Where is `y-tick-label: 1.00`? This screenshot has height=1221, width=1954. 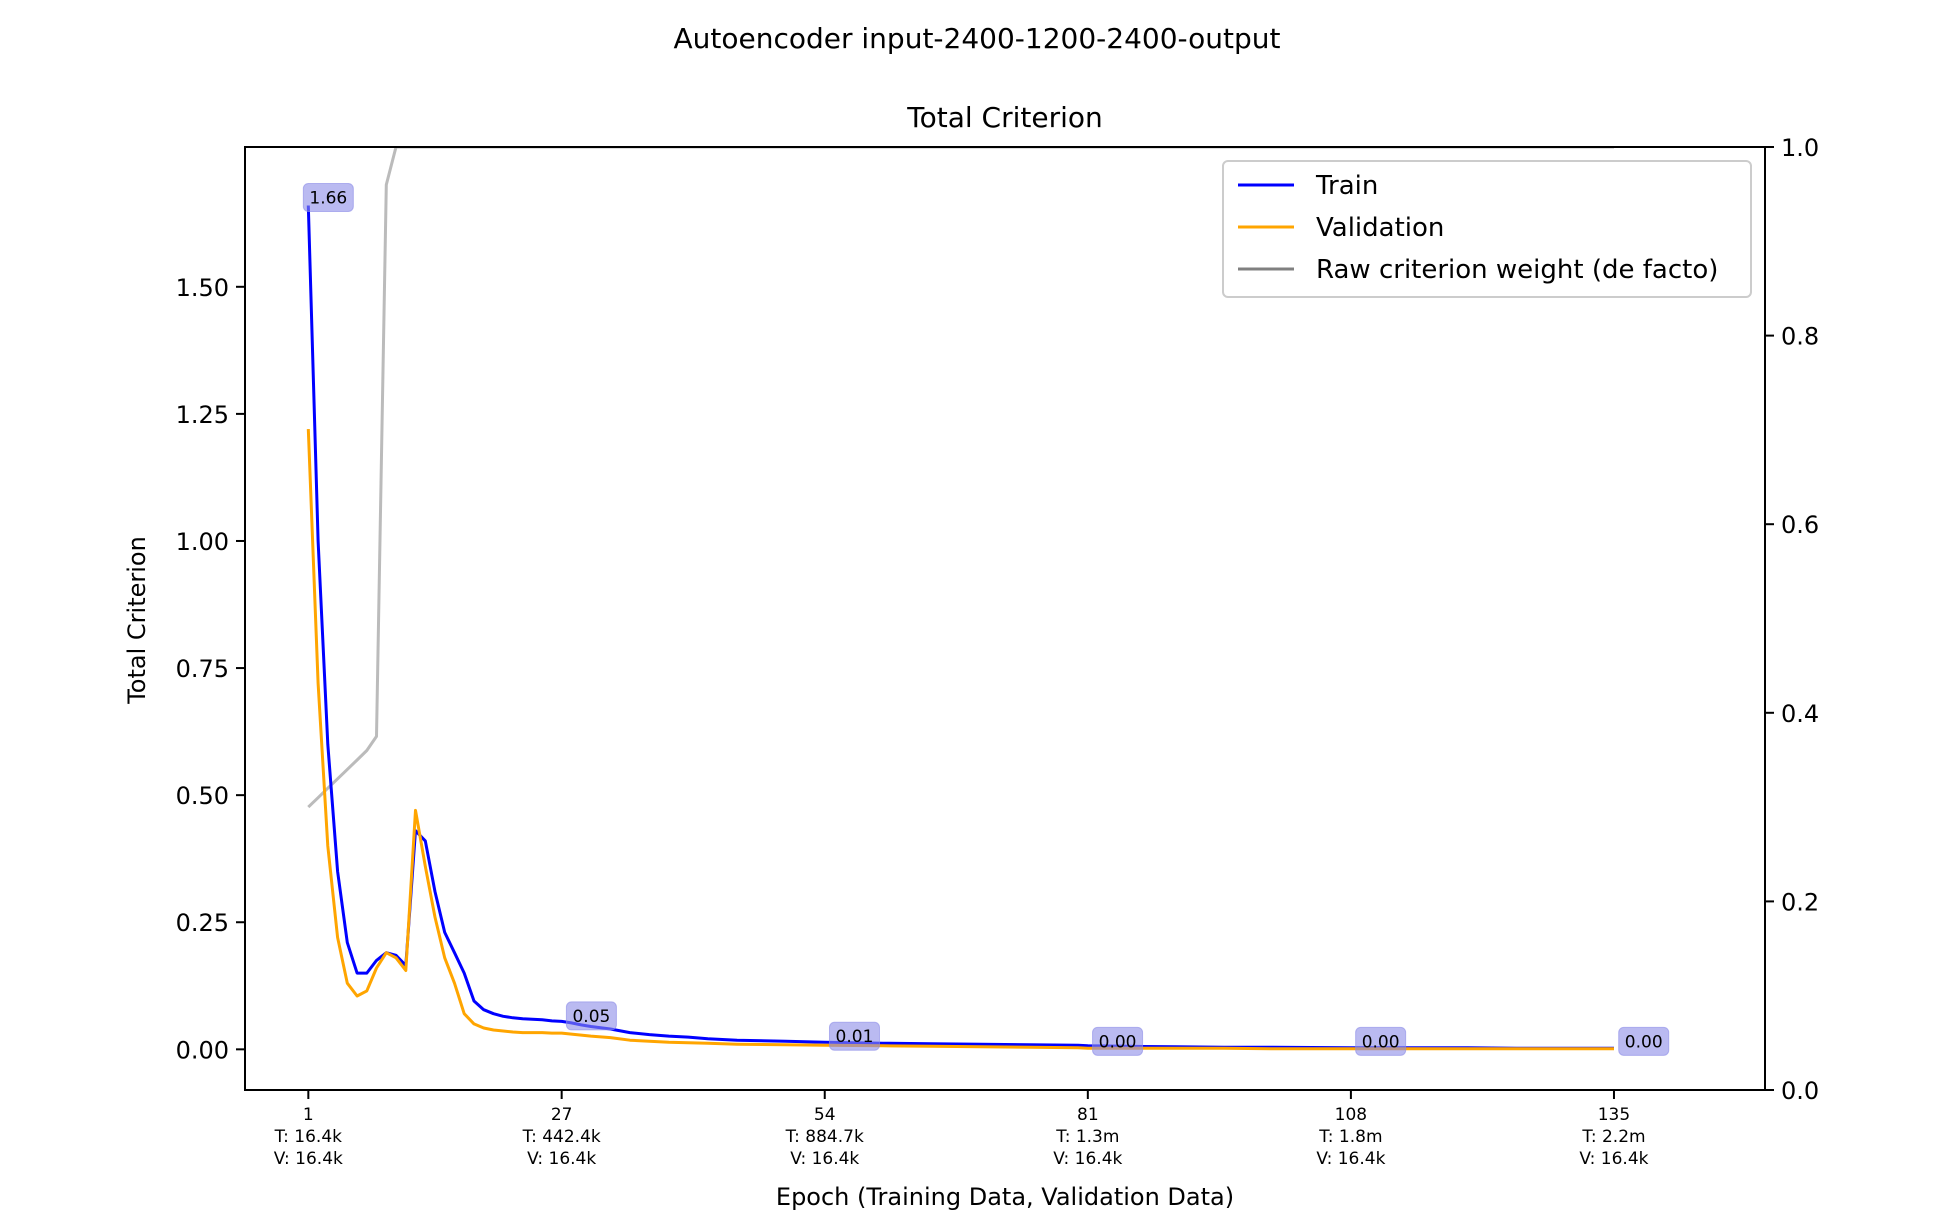
y-tick-label: 1.00 is located at coordinates (202, 542).